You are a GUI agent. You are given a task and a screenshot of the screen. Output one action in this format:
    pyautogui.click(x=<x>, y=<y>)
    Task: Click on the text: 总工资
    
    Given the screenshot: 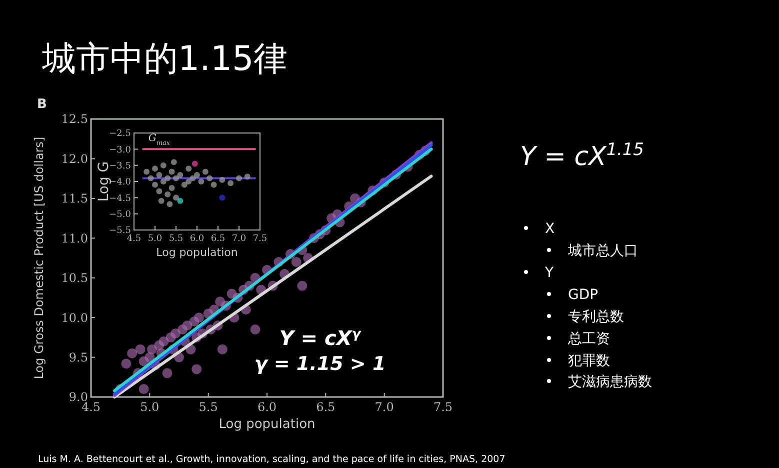 What is the action you would take?
    pyautogui.click(x=588, y=339)
    